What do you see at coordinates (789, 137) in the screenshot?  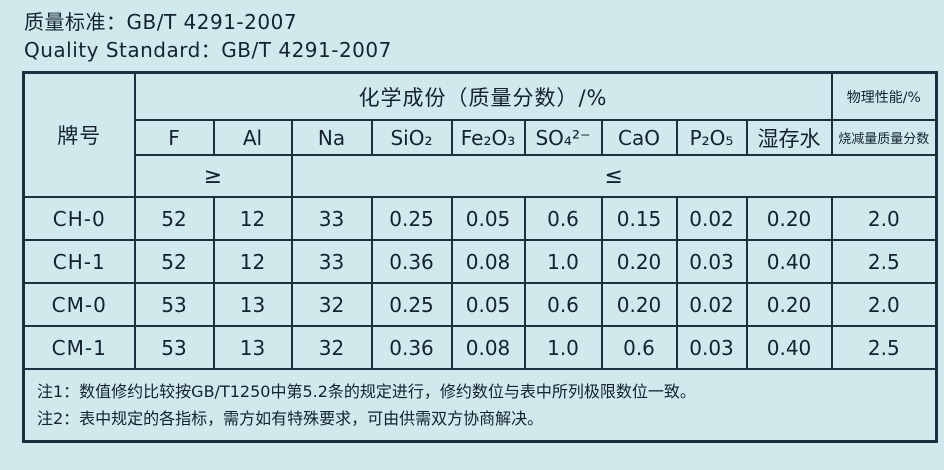 I see `col-header-moisture: 湿存水` at bounding box center [789, 137].